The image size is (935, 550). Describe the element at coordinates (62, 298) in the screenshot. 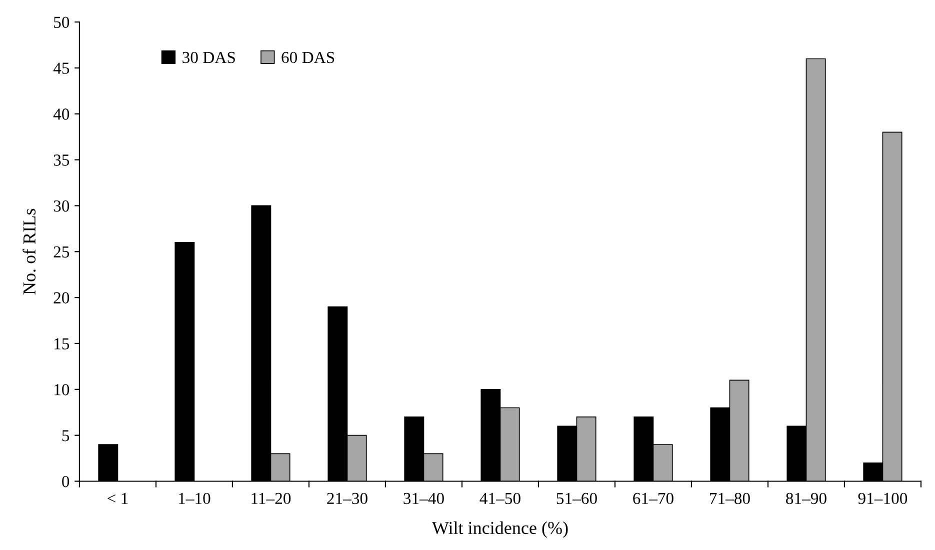

I see `y-tick-label: 20` at that location.